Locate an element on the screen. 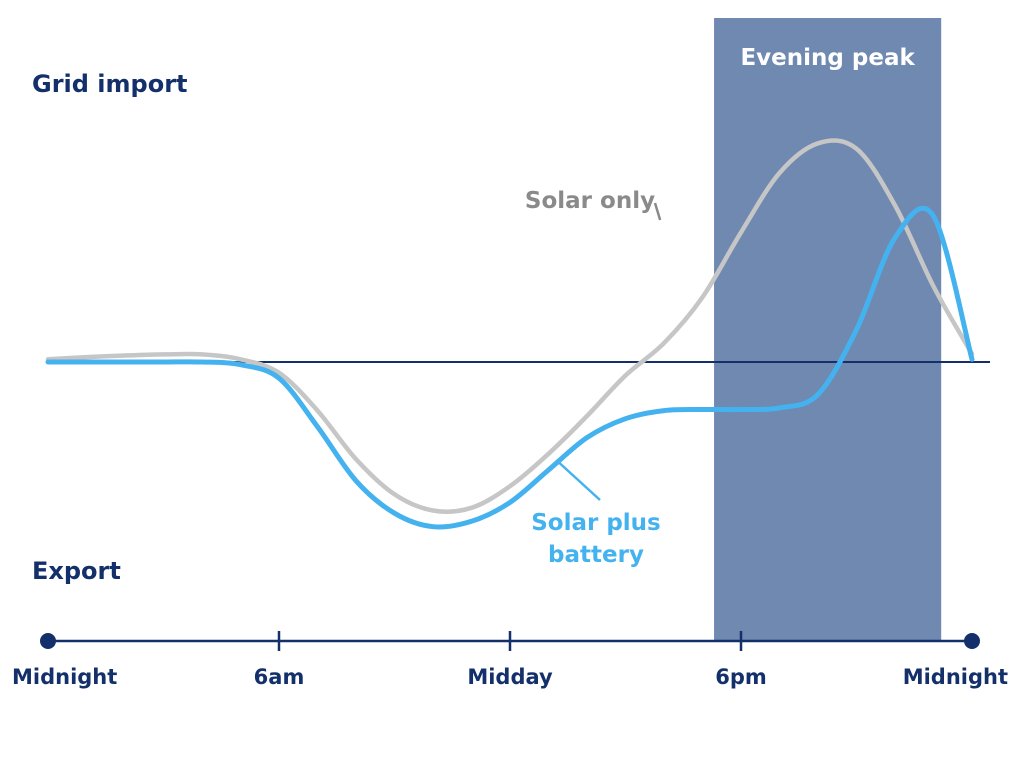  x-tick-label: Midday is located at coordinates (510, 677).